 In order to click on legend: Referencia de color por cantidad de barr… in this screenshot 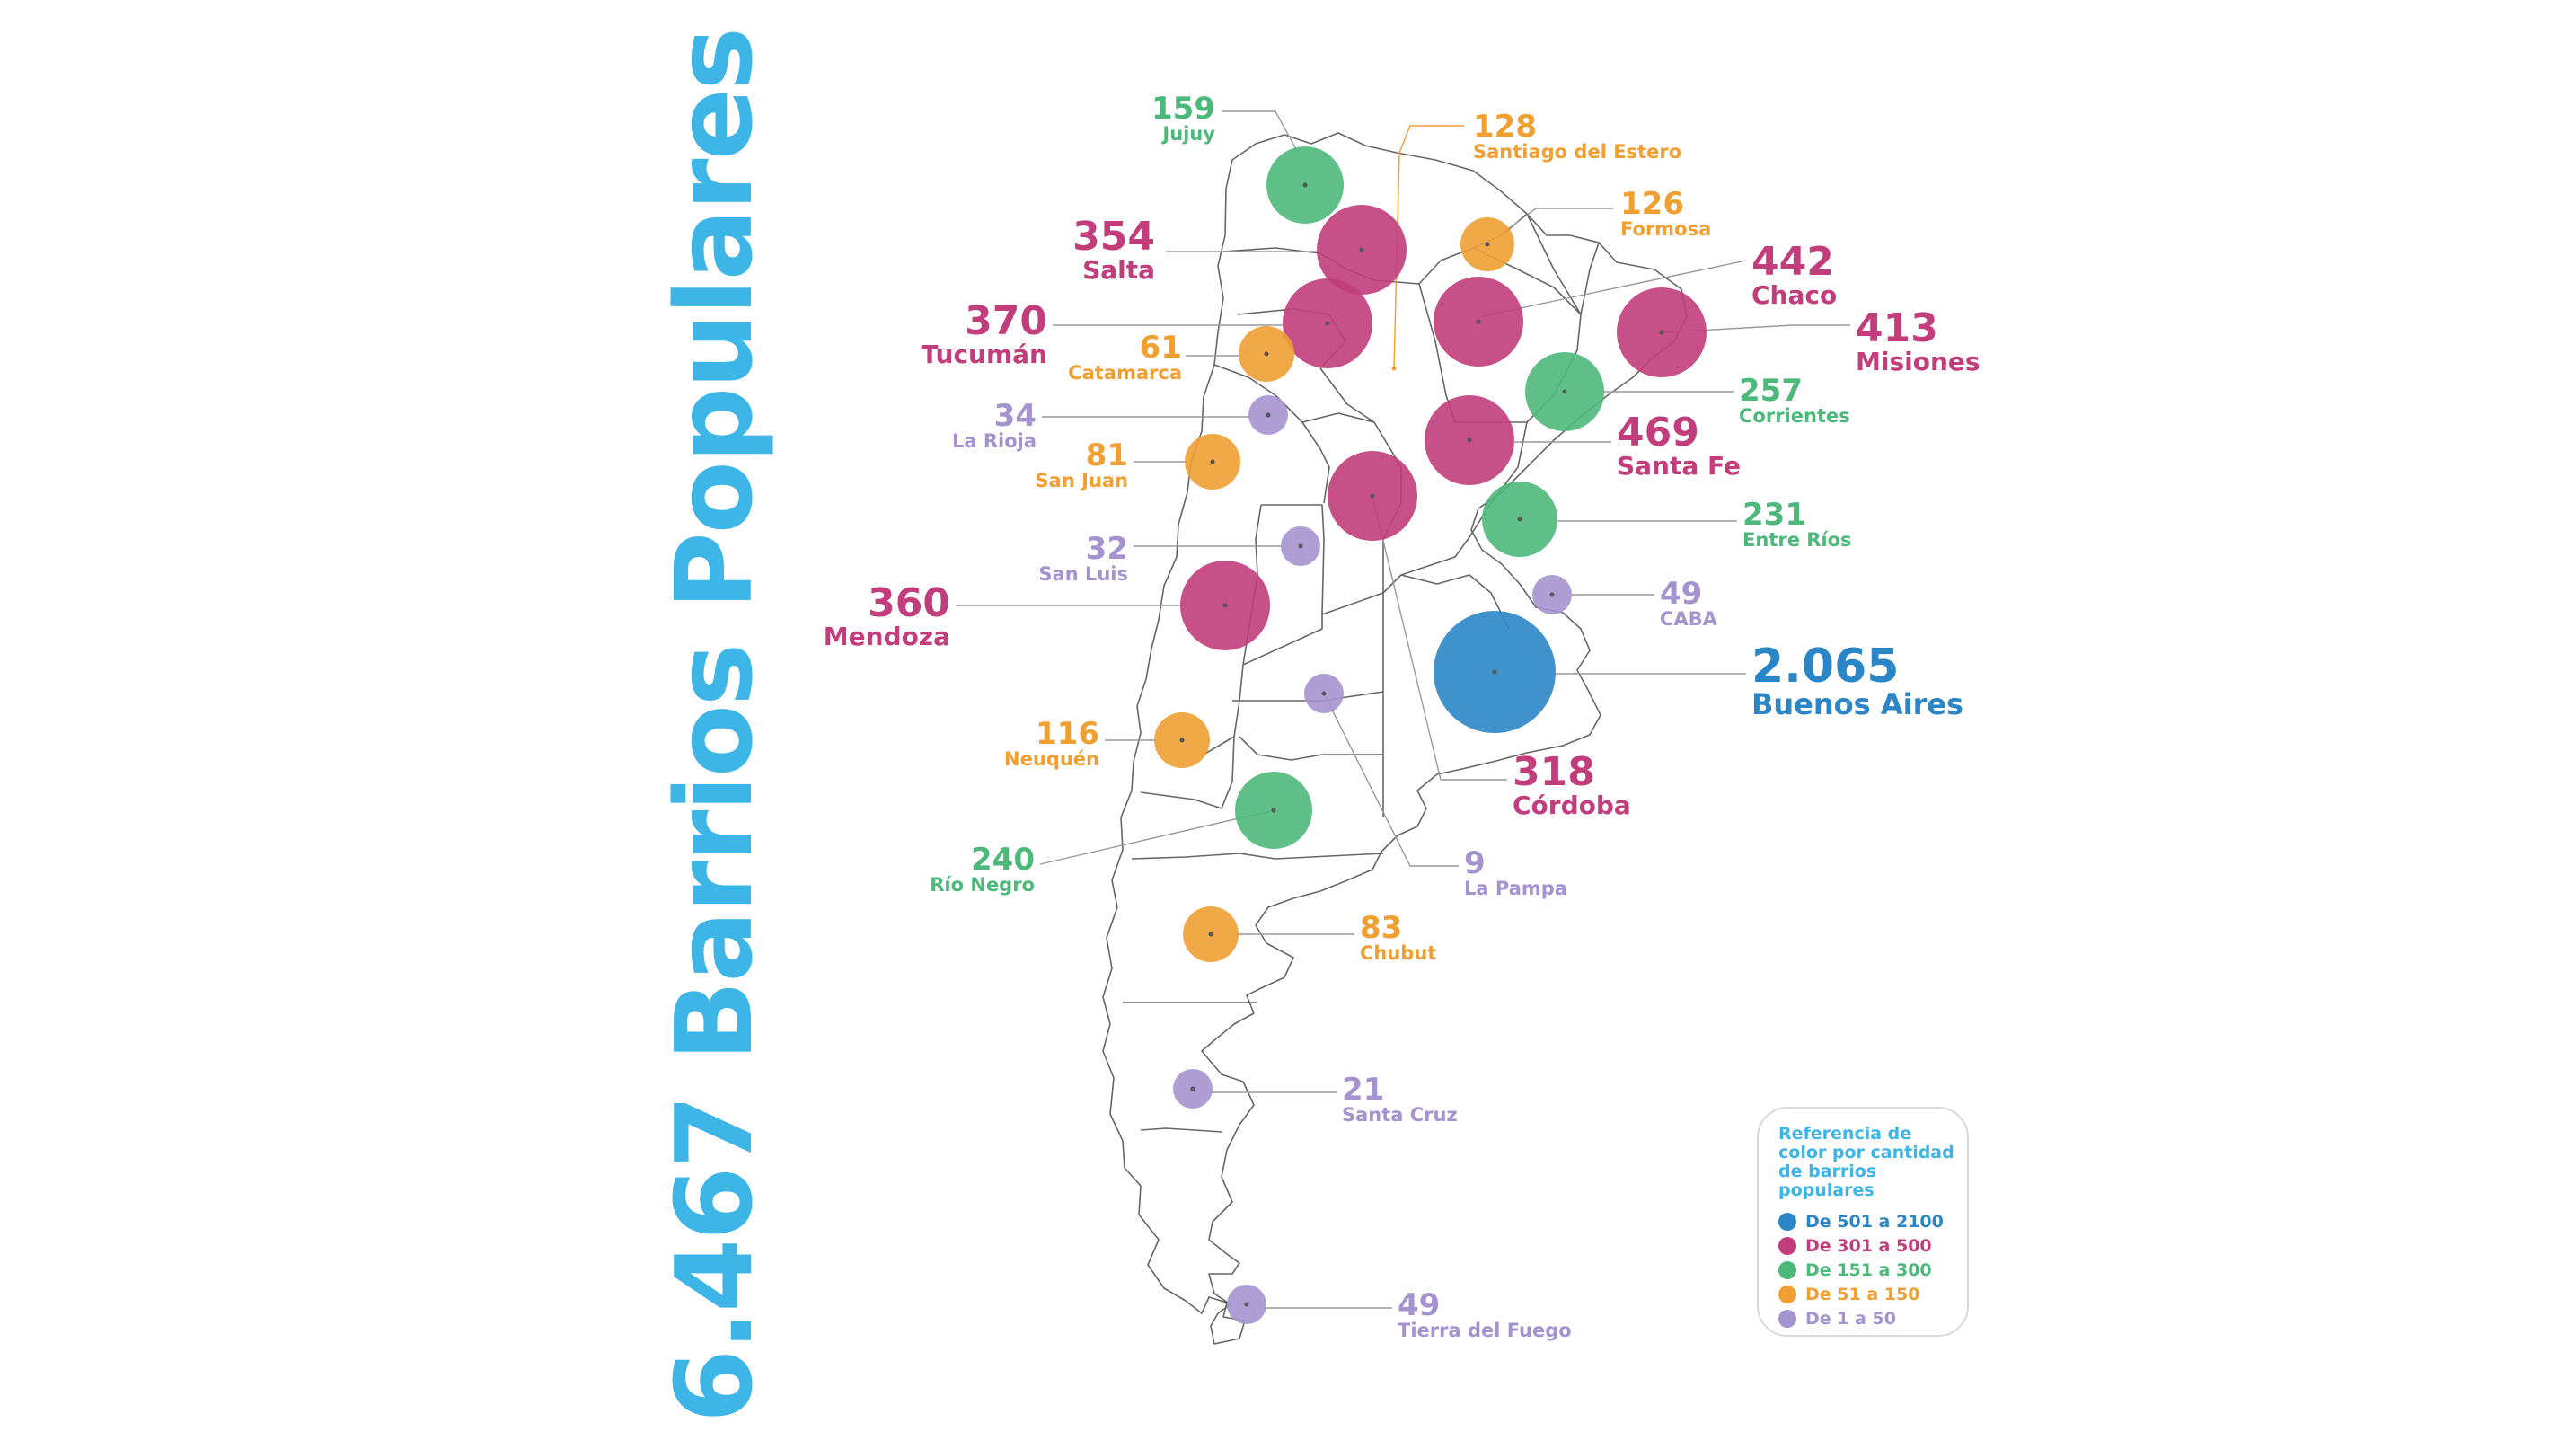, I will do `click(1863, 1222)`.